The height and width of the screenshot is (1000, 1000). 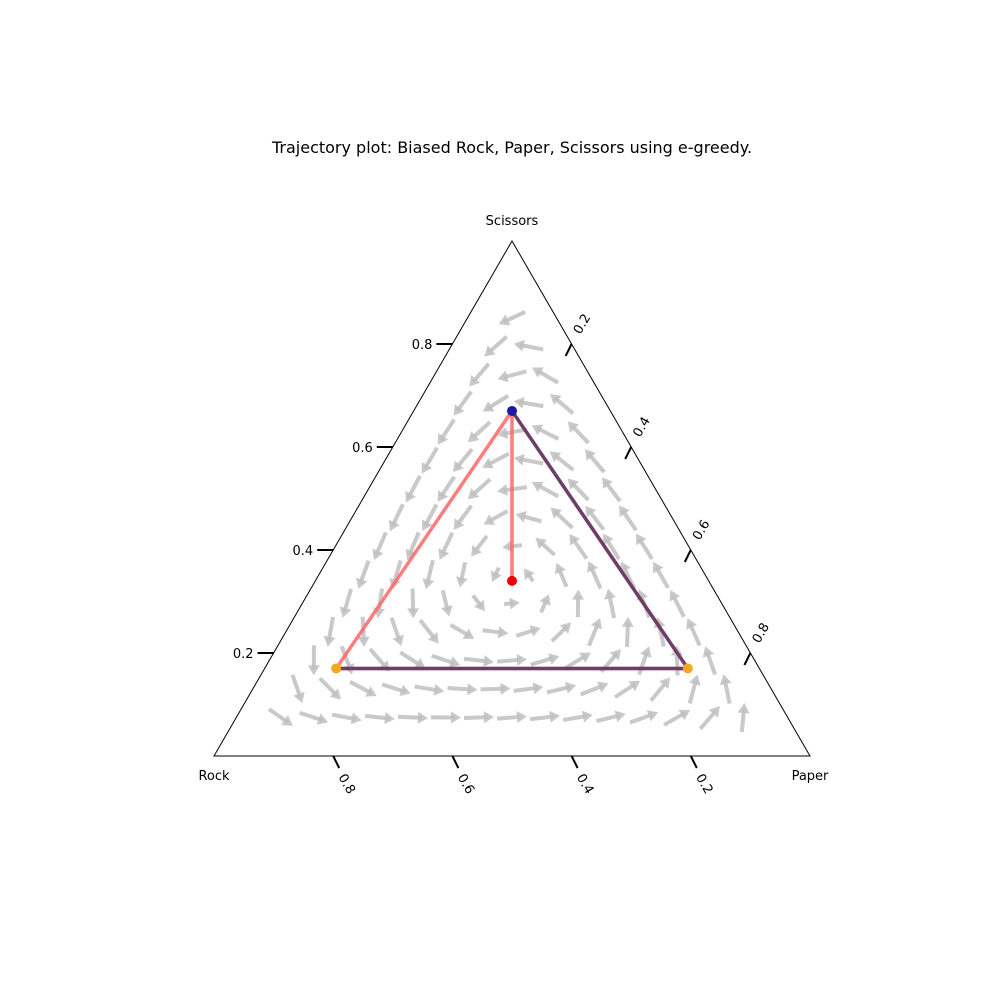 I want to click on bottom-axis-tick-label: 0.4, so click(x=584, y=784).